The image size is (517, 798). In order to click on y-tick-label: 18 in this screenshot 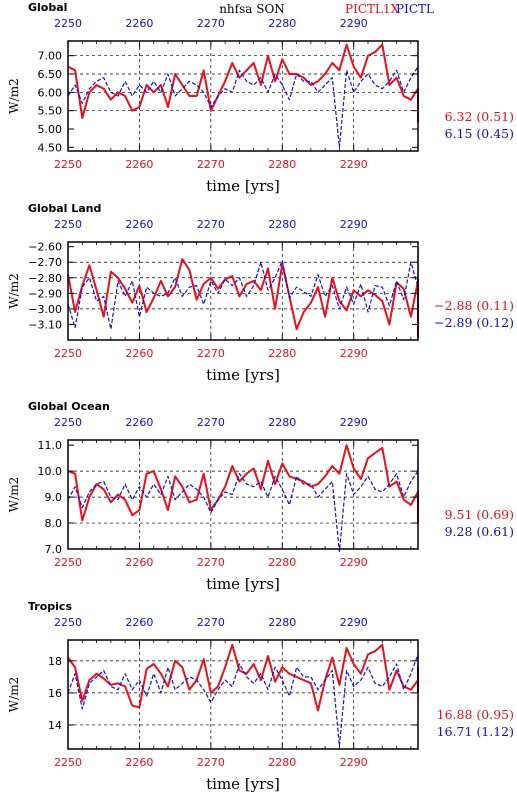, I will do `click(55, 661)`.